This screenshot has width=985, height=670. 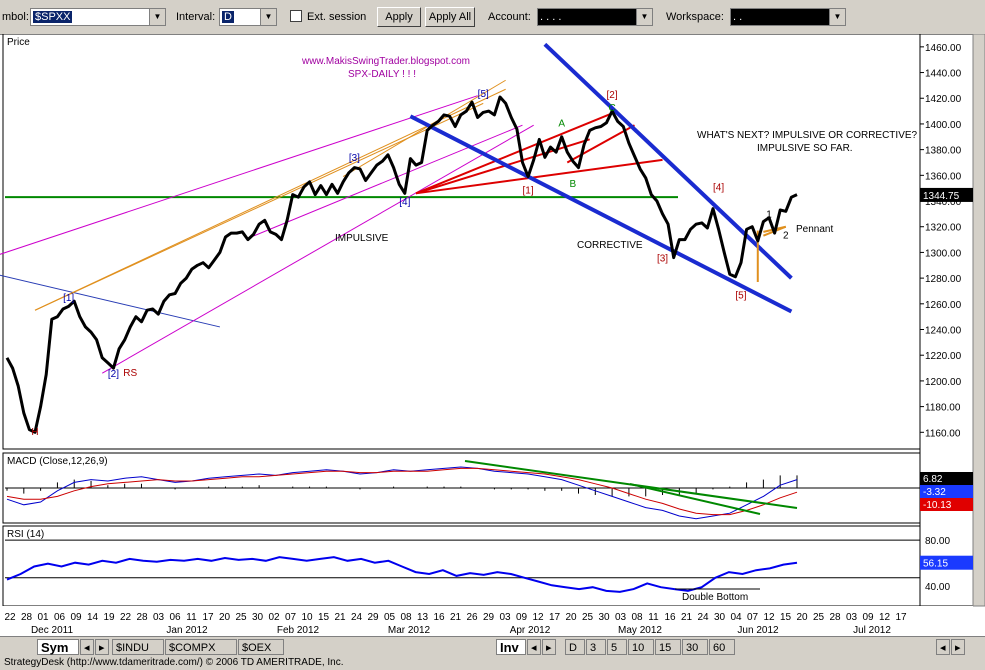 What do you see at coordinates (595, 17) in the screenshot?
I see `account-combo: . . . . ▼` at bounding box center [595, 17].